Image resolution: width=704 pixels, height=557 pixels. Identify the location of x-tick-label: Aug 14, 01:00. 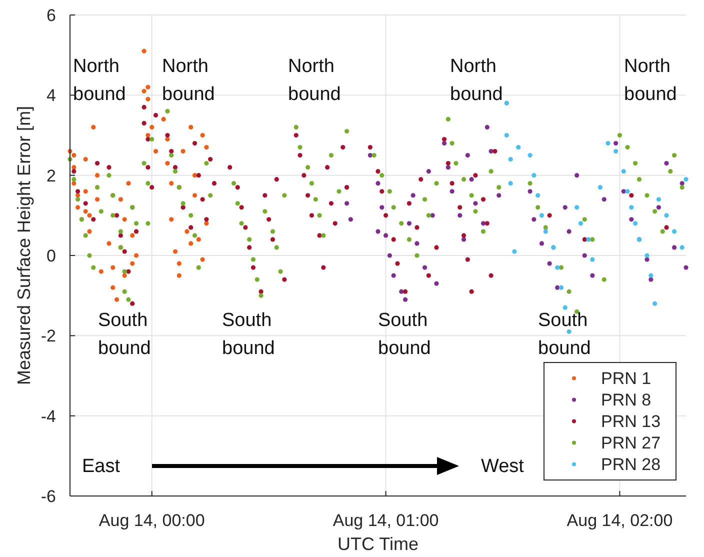
(385, 520).